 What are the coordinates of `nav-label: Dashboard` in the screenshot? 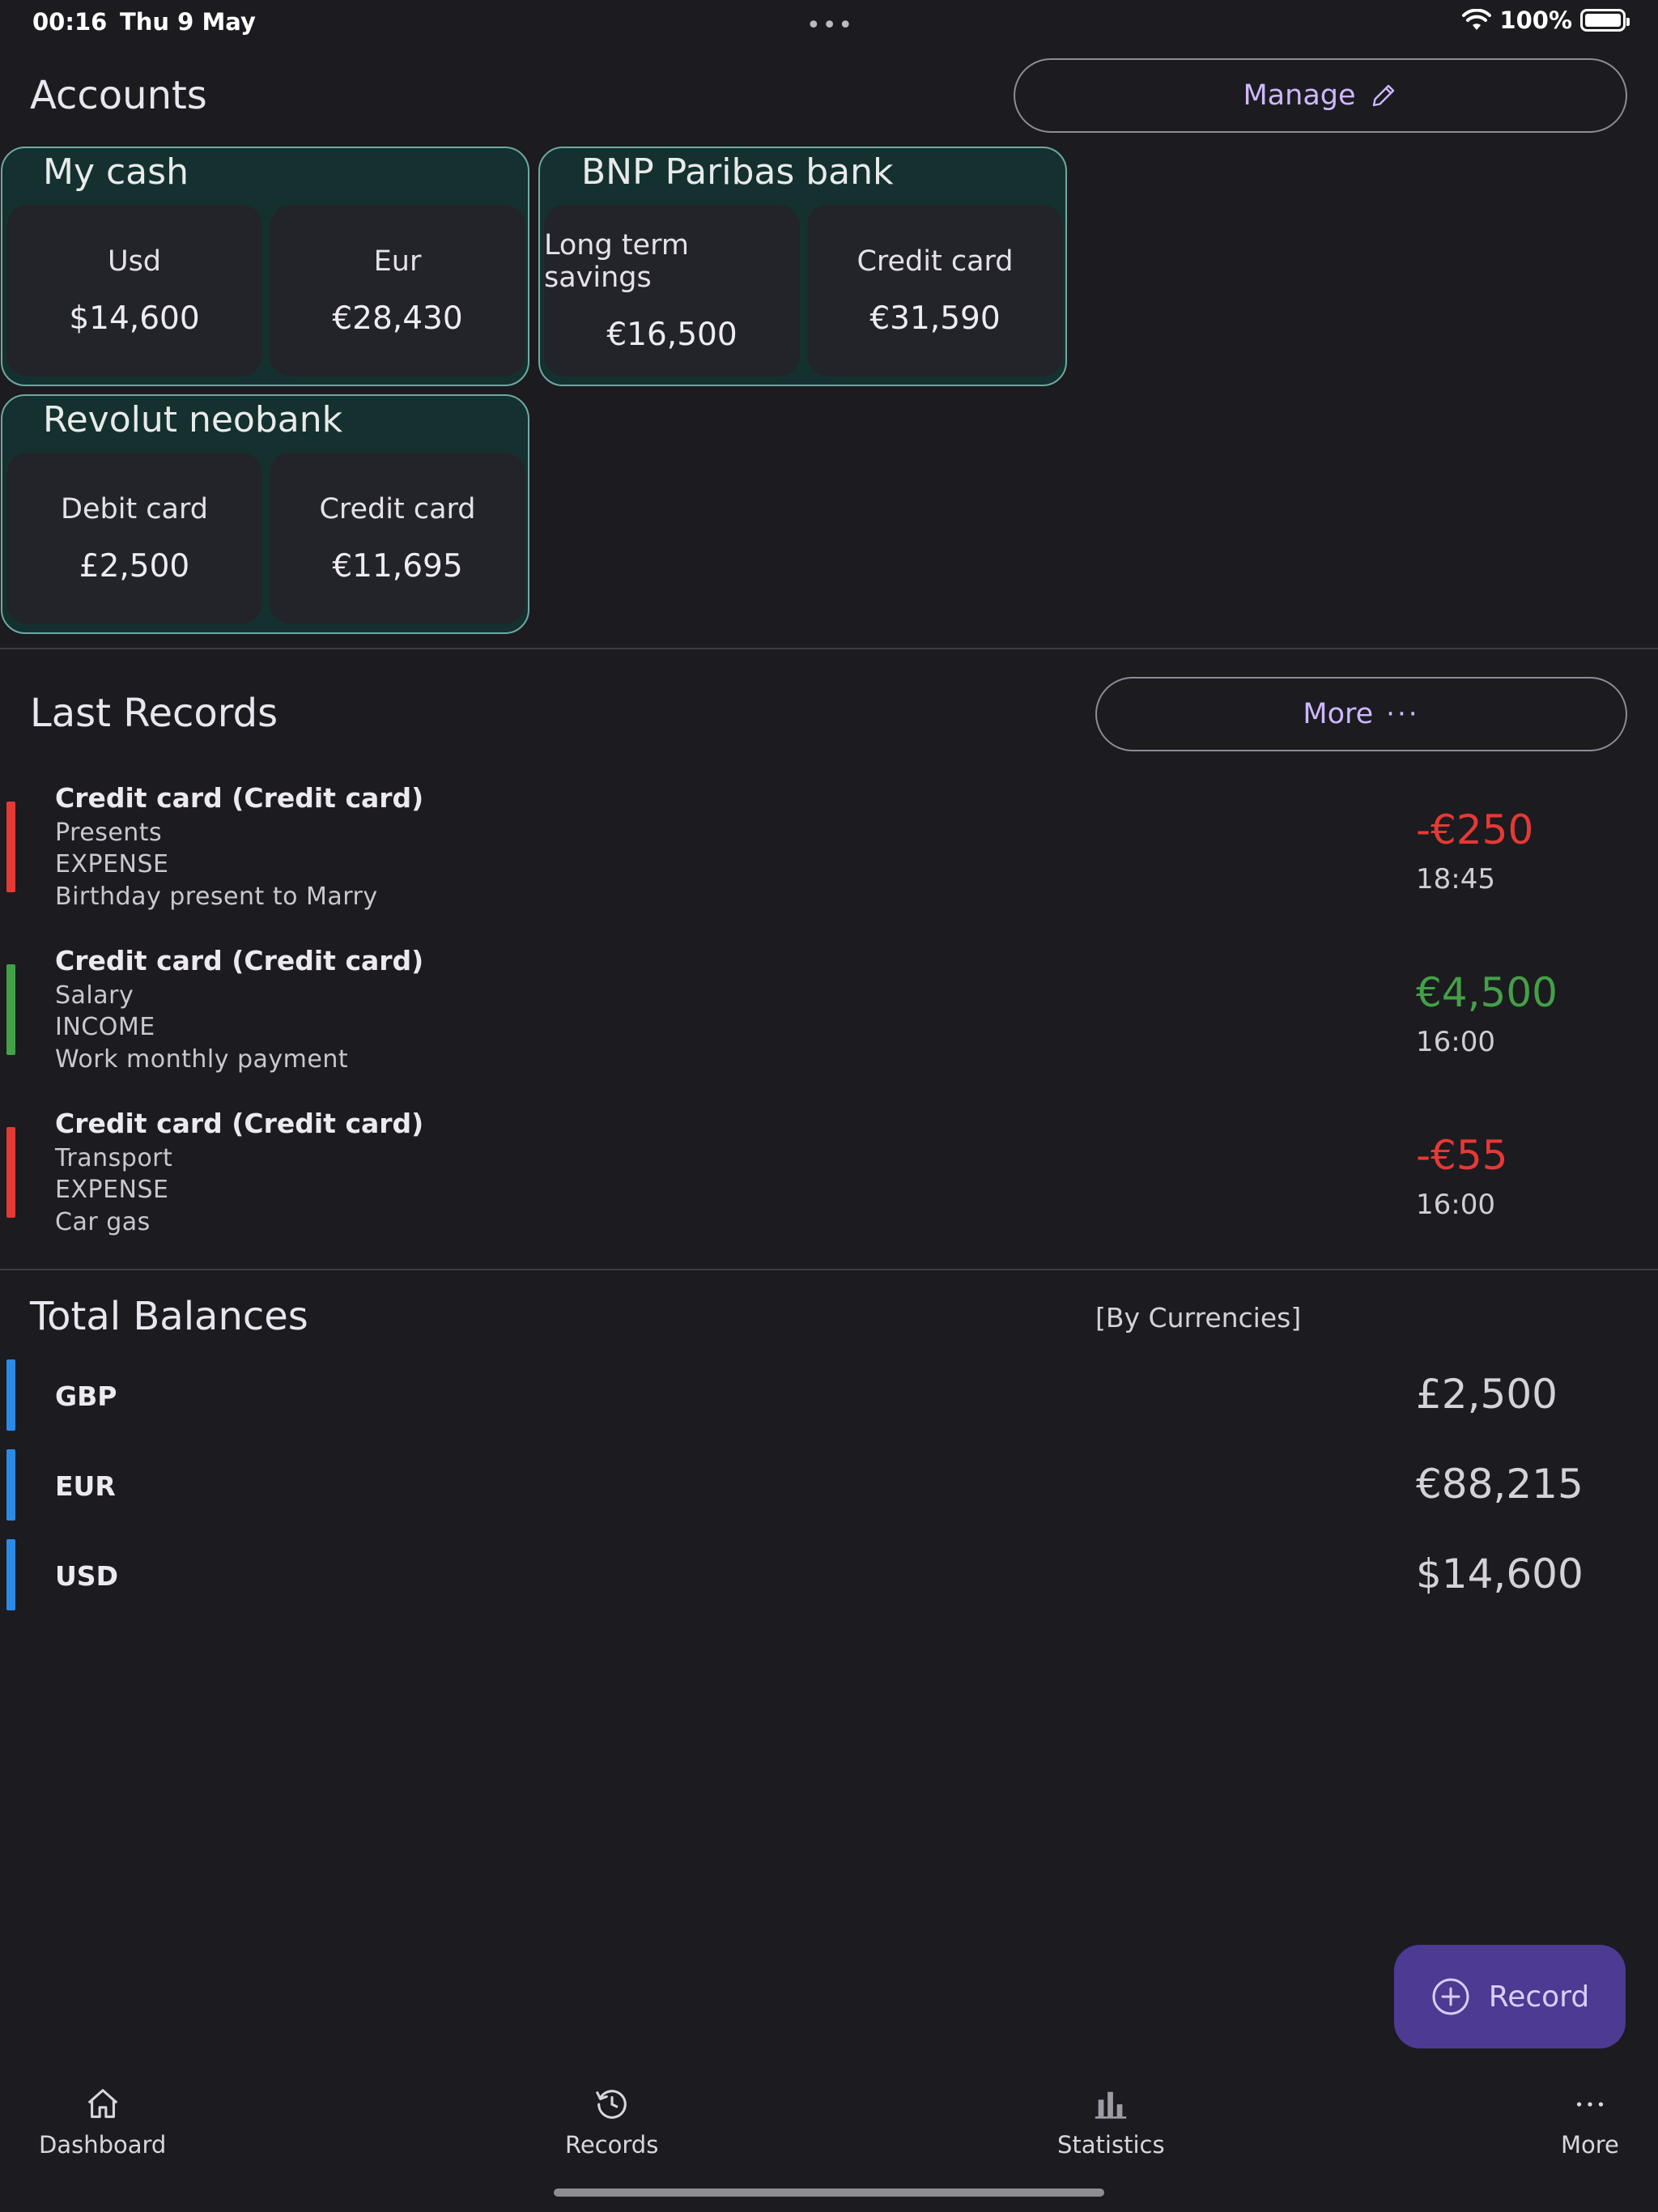 It's located at (103, 2145).